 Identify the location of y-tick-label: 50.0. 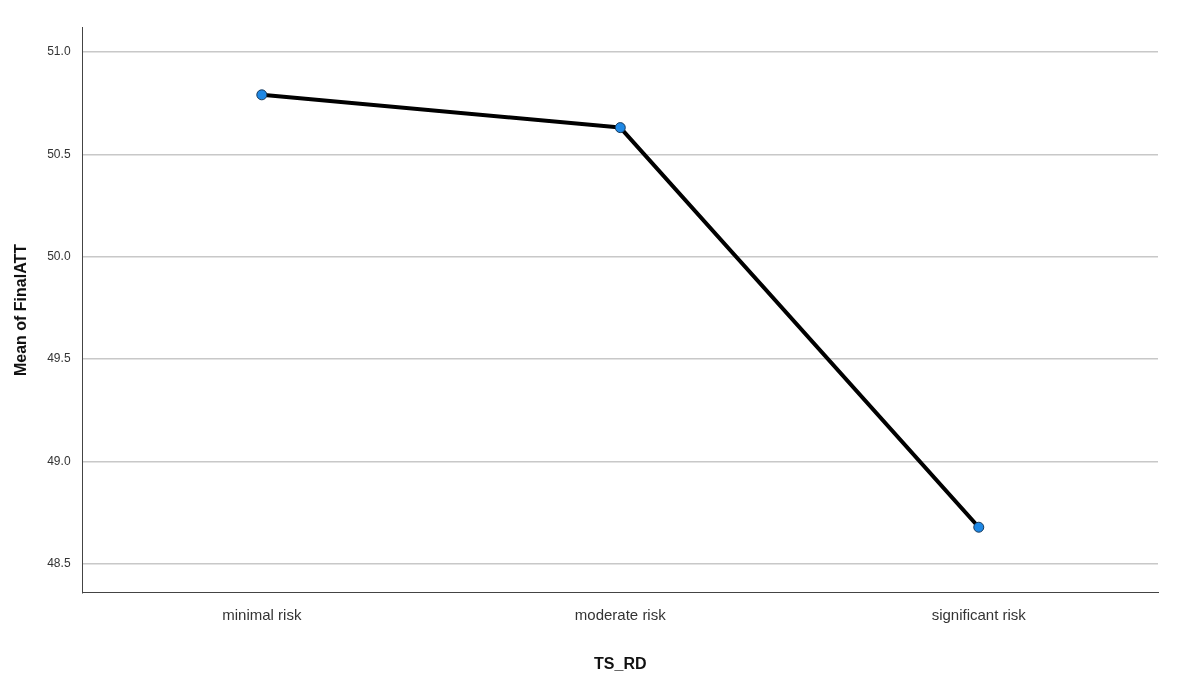
(59, 256).